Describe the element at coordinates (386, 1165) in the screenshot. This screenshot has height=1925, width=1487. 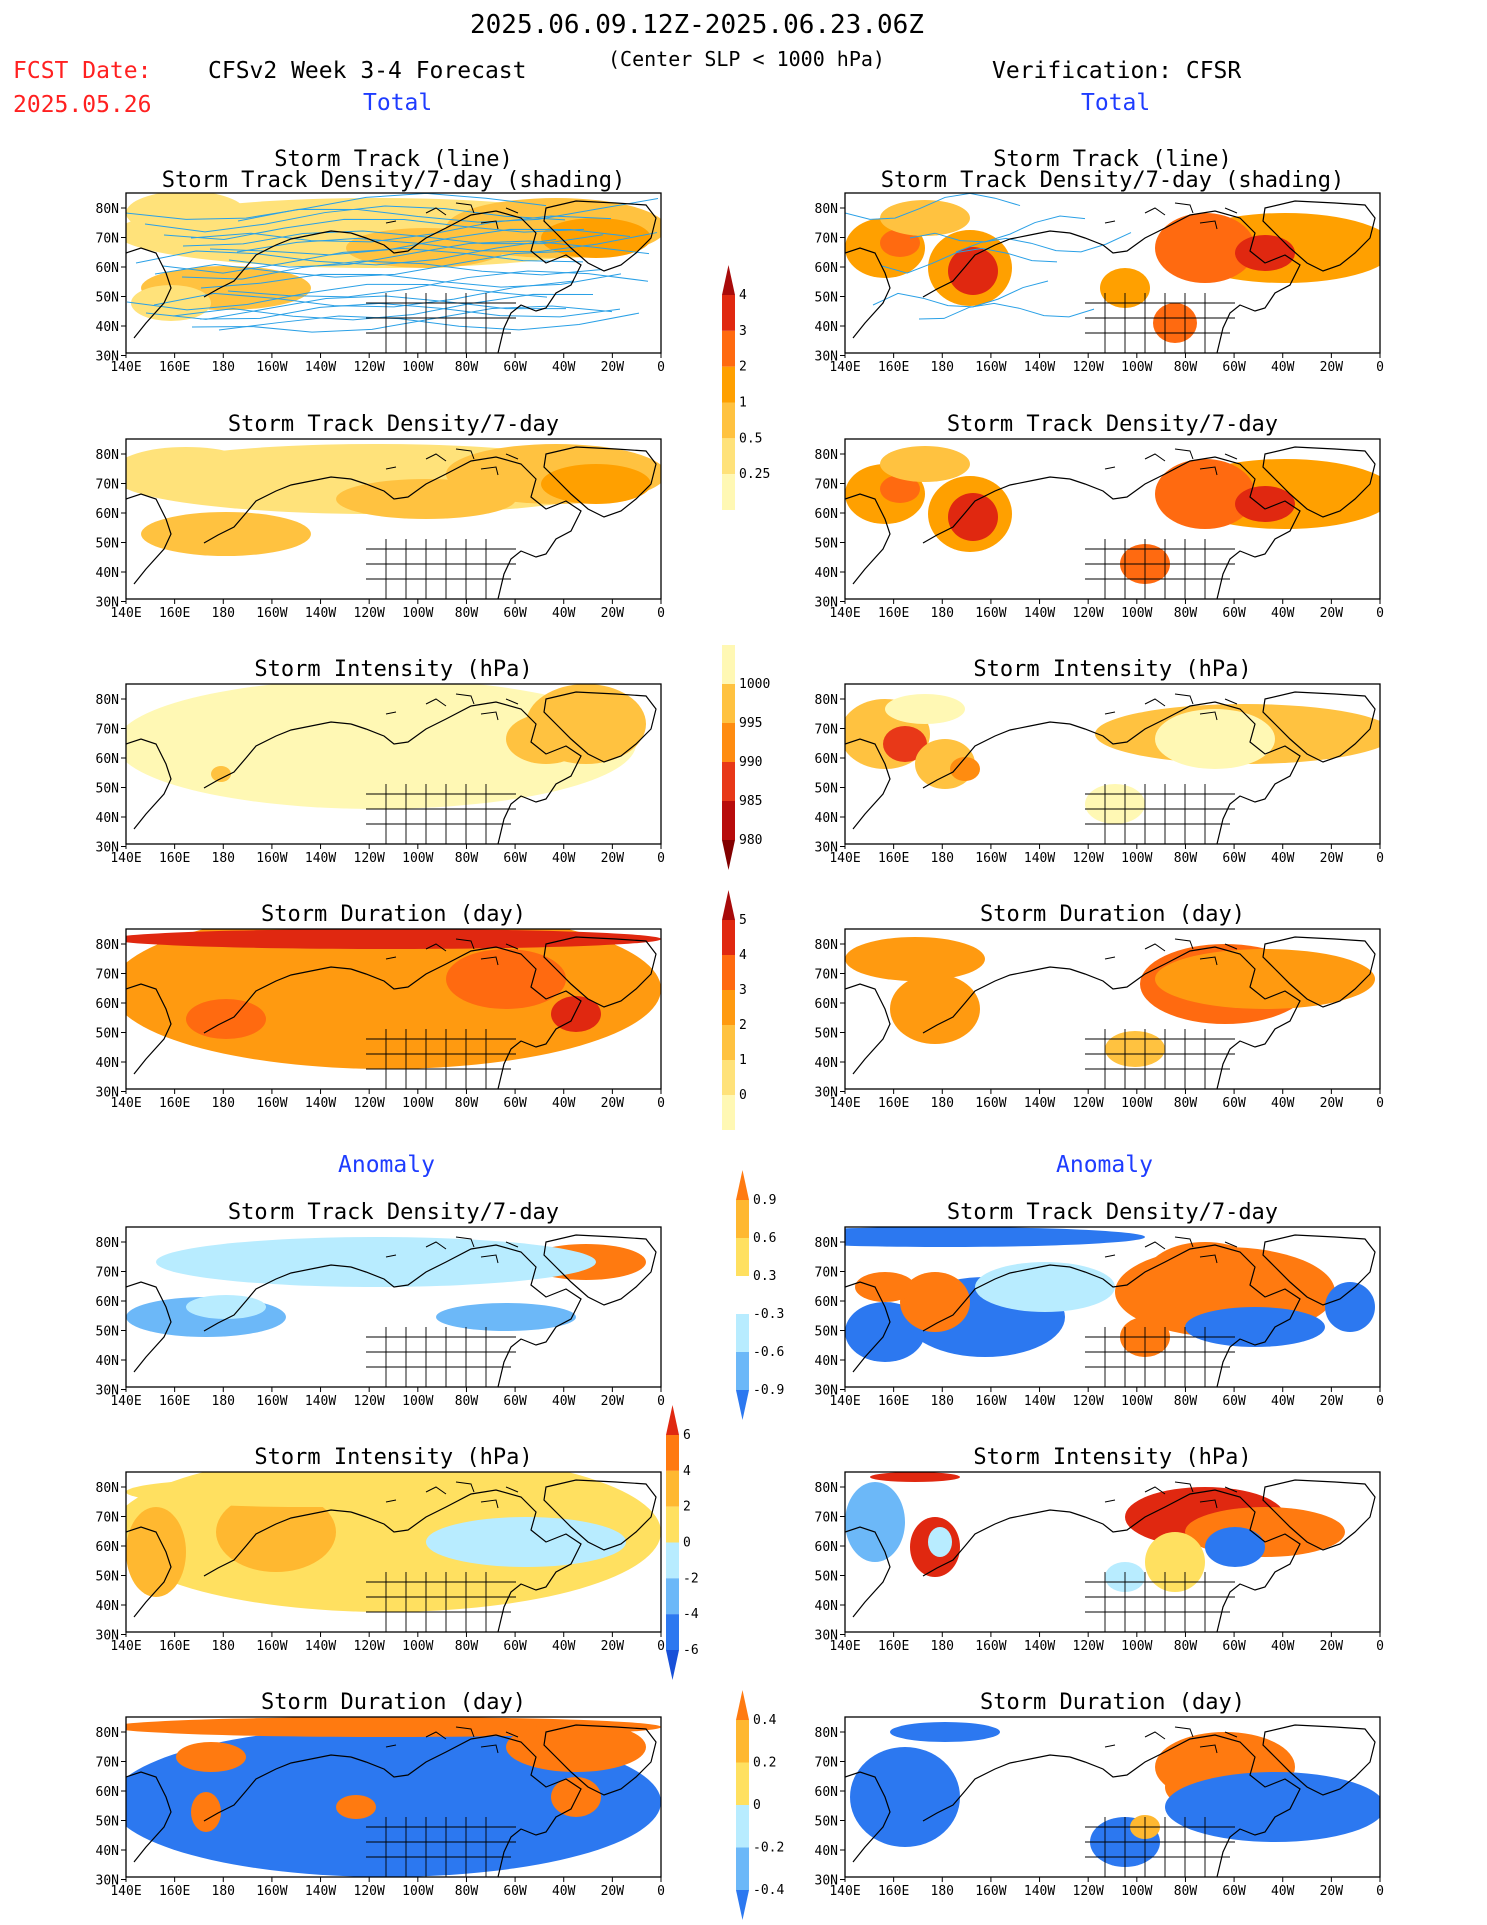
I see `anomaly-label-left: Anomaly` at that location.